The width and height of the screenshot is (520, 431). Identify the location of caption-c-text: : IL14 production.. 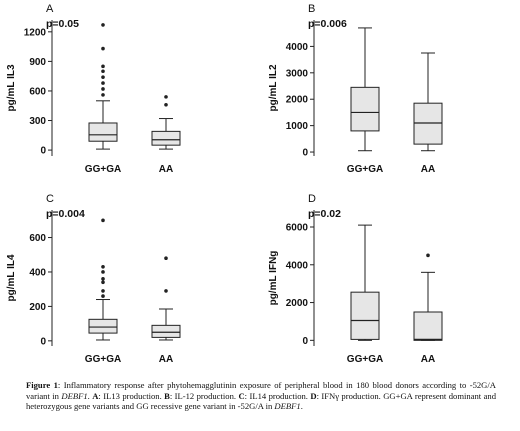
(277, 395).